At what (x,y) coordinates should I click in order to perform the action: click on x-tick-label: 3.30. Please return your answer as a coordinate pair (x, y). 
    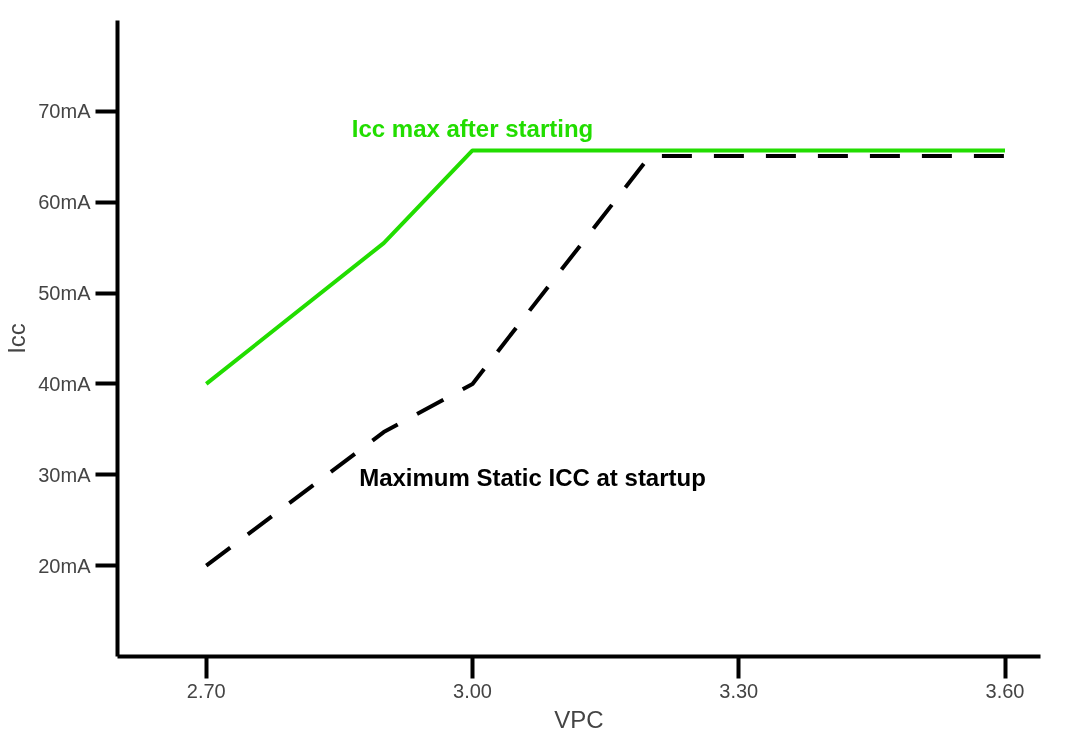
    Looking at the image, I should click on (739, 690).